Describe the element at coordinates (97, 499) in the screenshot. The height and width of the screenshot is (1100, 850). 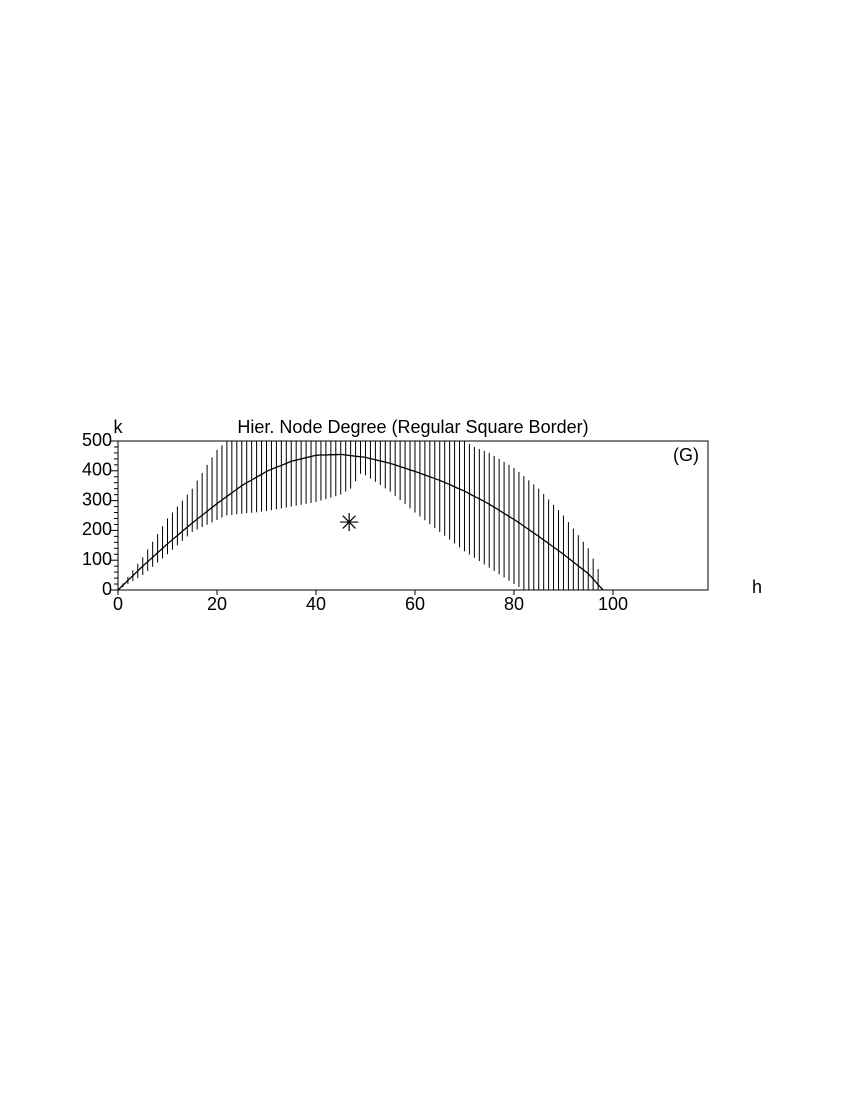
I see `y-tick-label: 300` at that location.